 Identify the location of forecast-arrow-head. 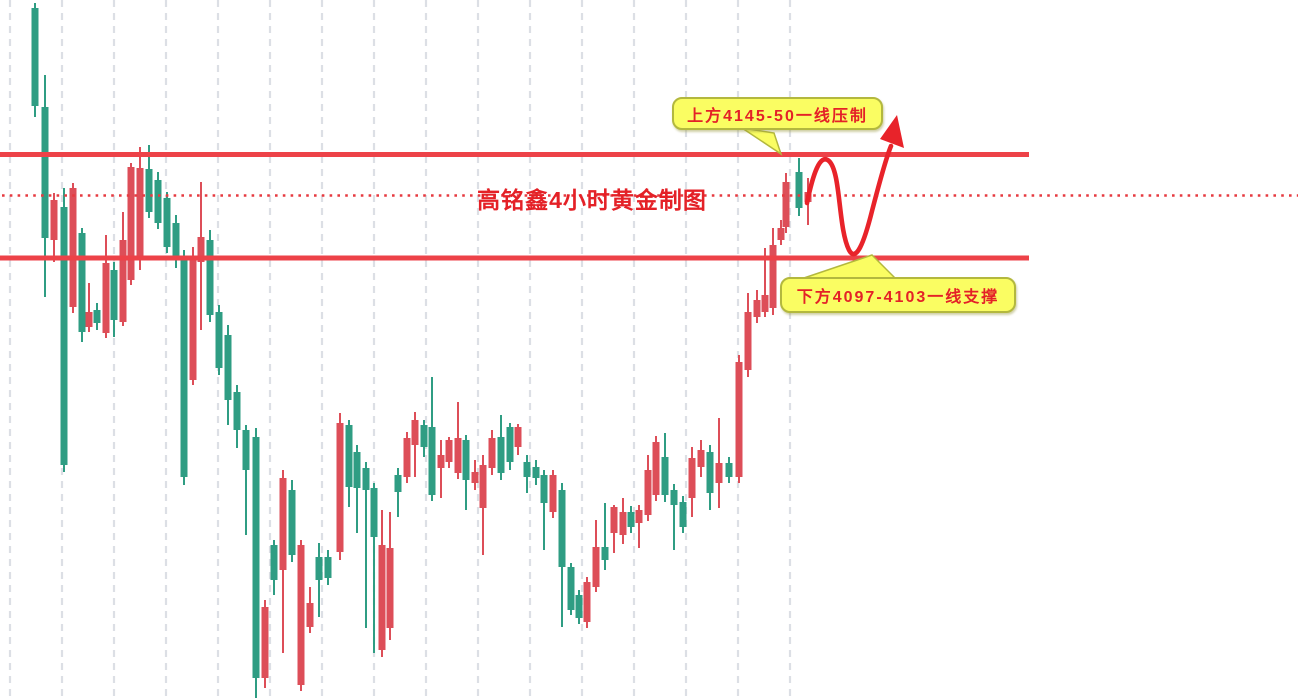
(892, 131).